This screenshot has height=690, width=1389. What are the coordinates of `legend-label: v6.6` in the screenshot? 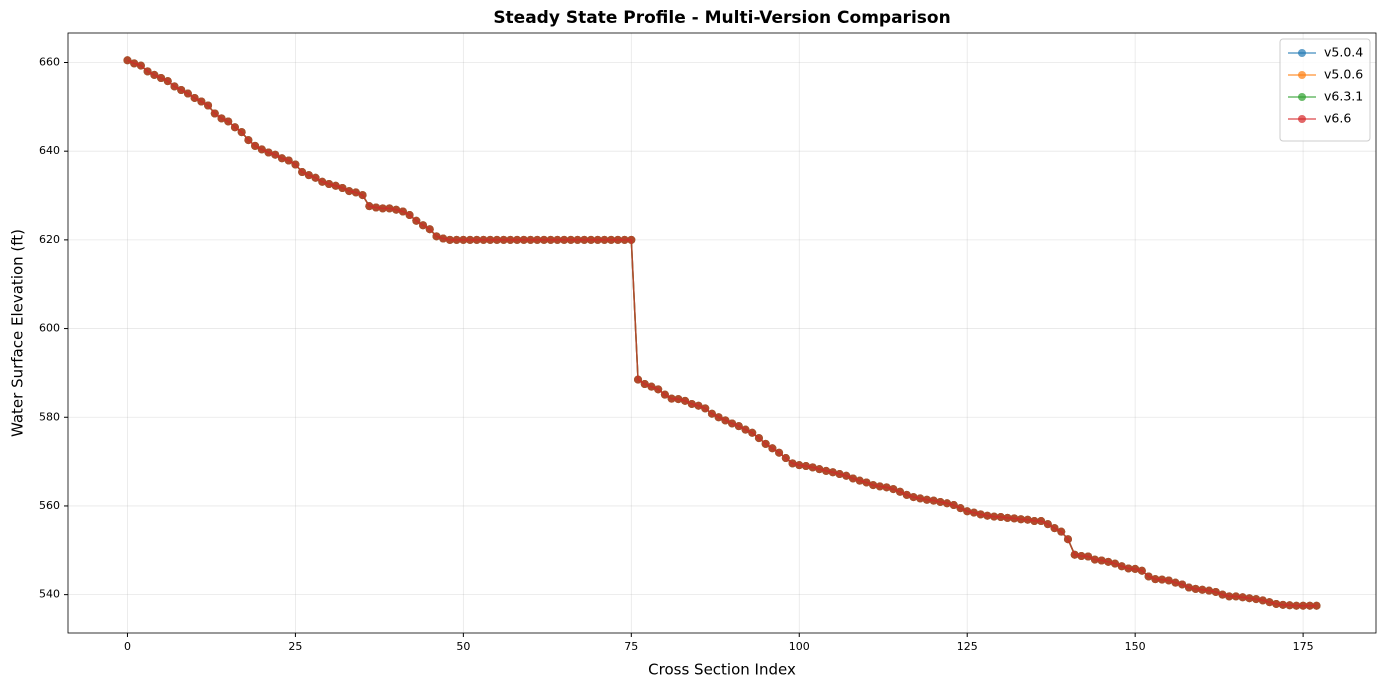 It's located at (1337, 118).